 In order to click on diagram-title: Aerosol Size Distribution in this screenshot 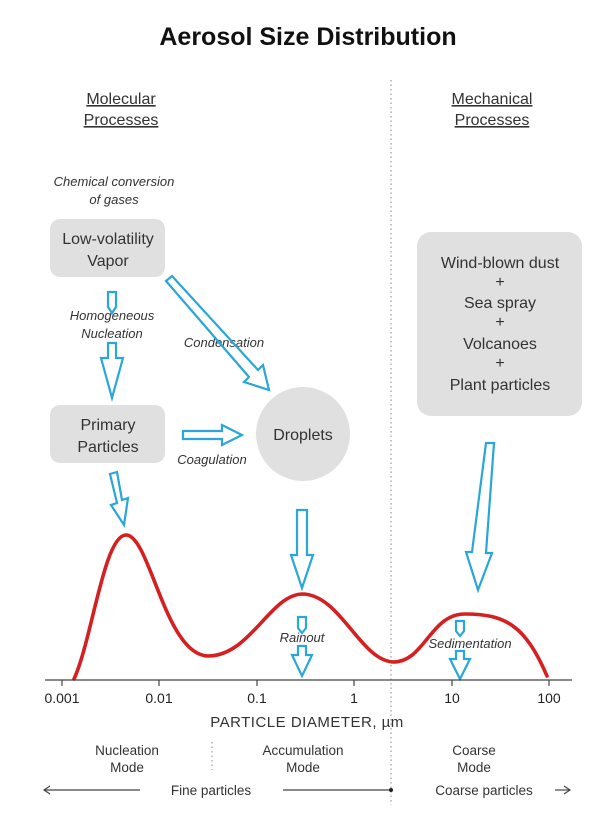, I will do `click(307, 37)`.